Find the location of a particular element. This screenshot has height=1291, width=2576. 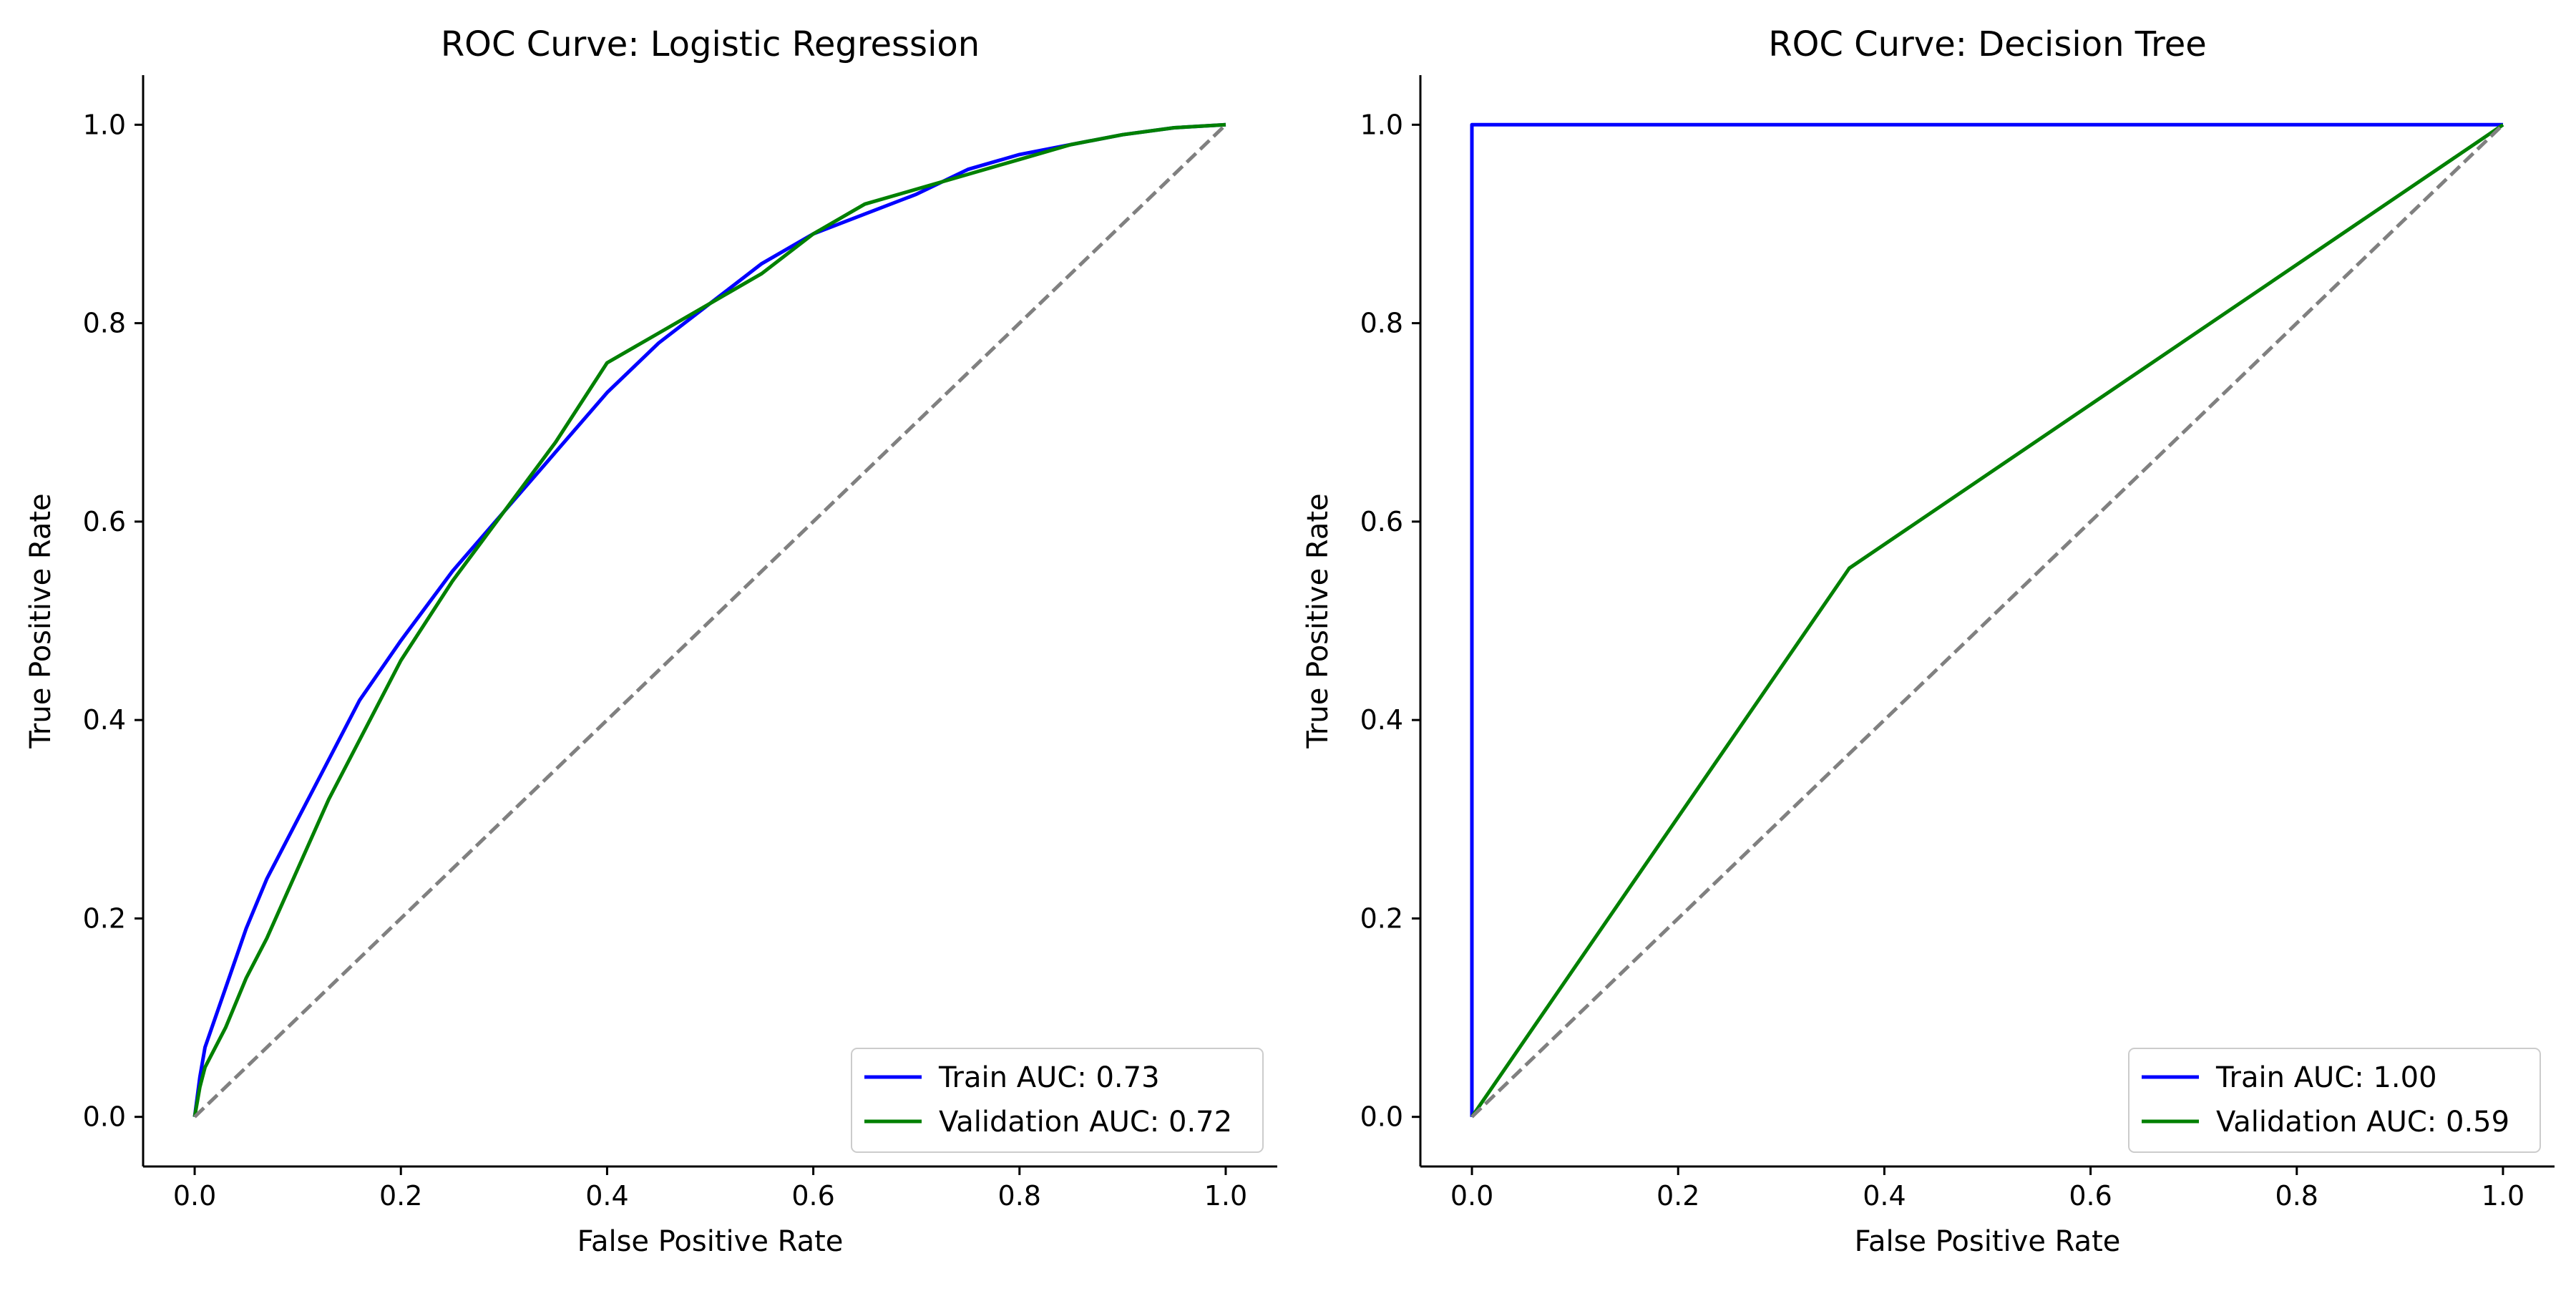

chart2-x-tick-label: 0.2 is located at coordinates (1678, 1196).